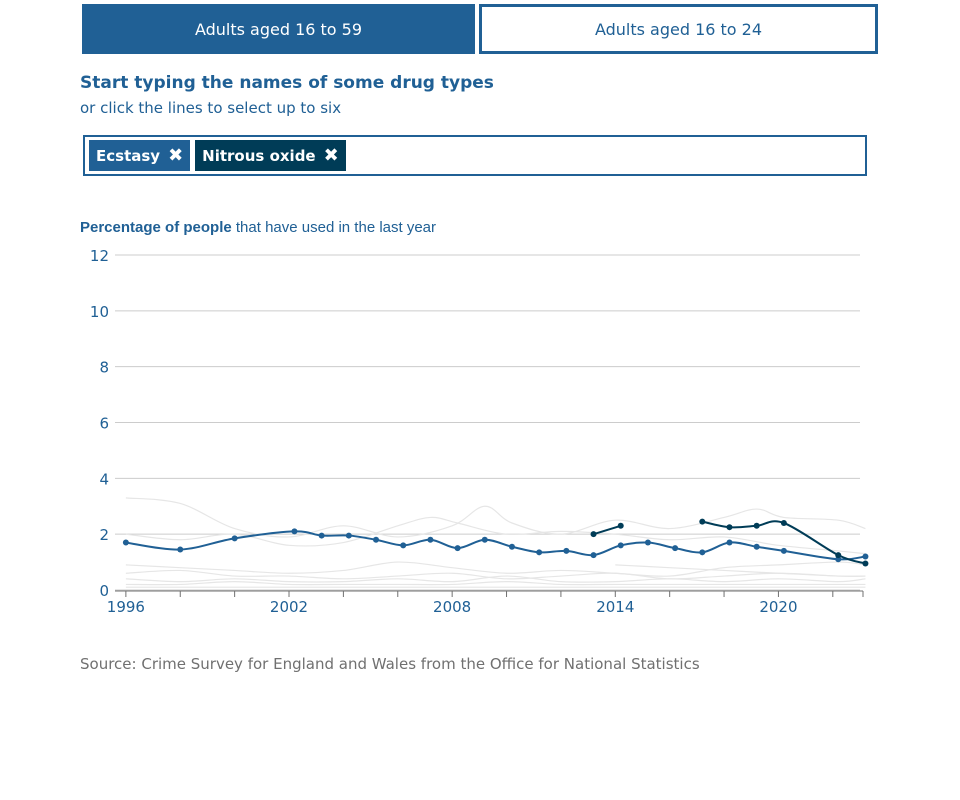 This screenshot has height=800, width=960. What do you see at coordinates (607, 530) in the screenshot?
I see `series-line-nitrous-oxide` at bounding box center [607, 530].